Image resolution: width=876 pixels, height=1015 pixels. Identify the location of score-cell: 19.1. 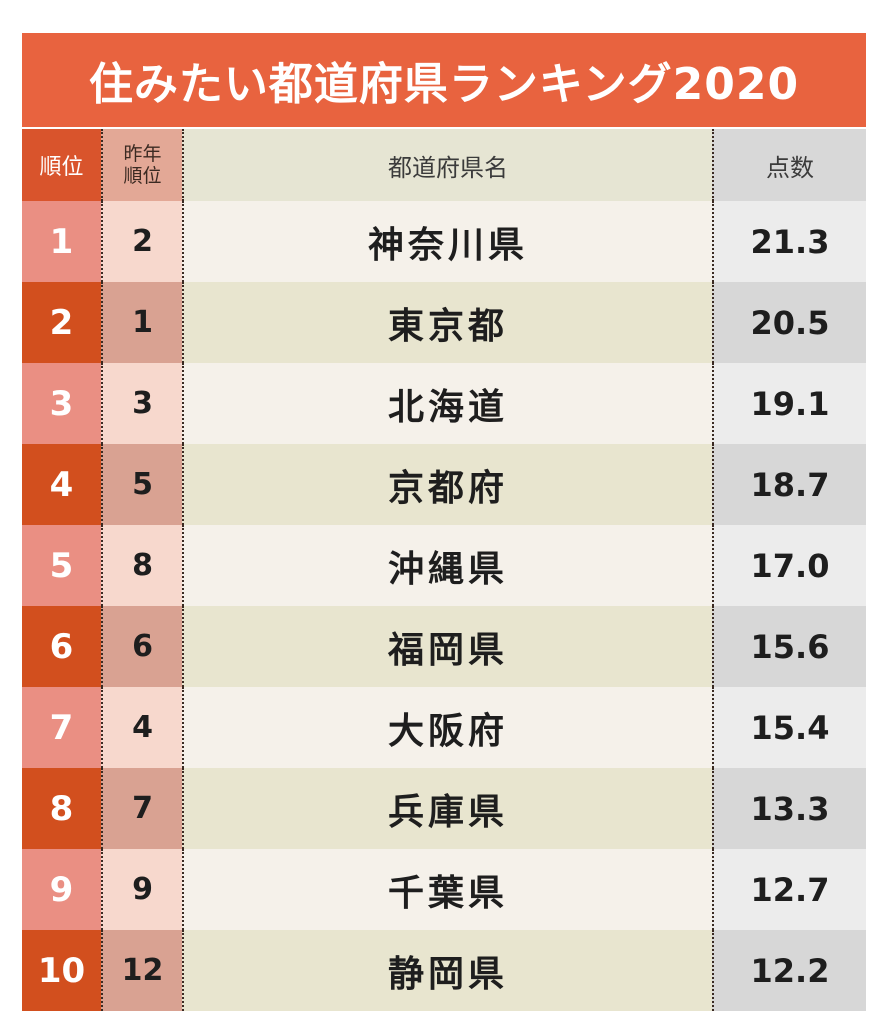
(789, 403).